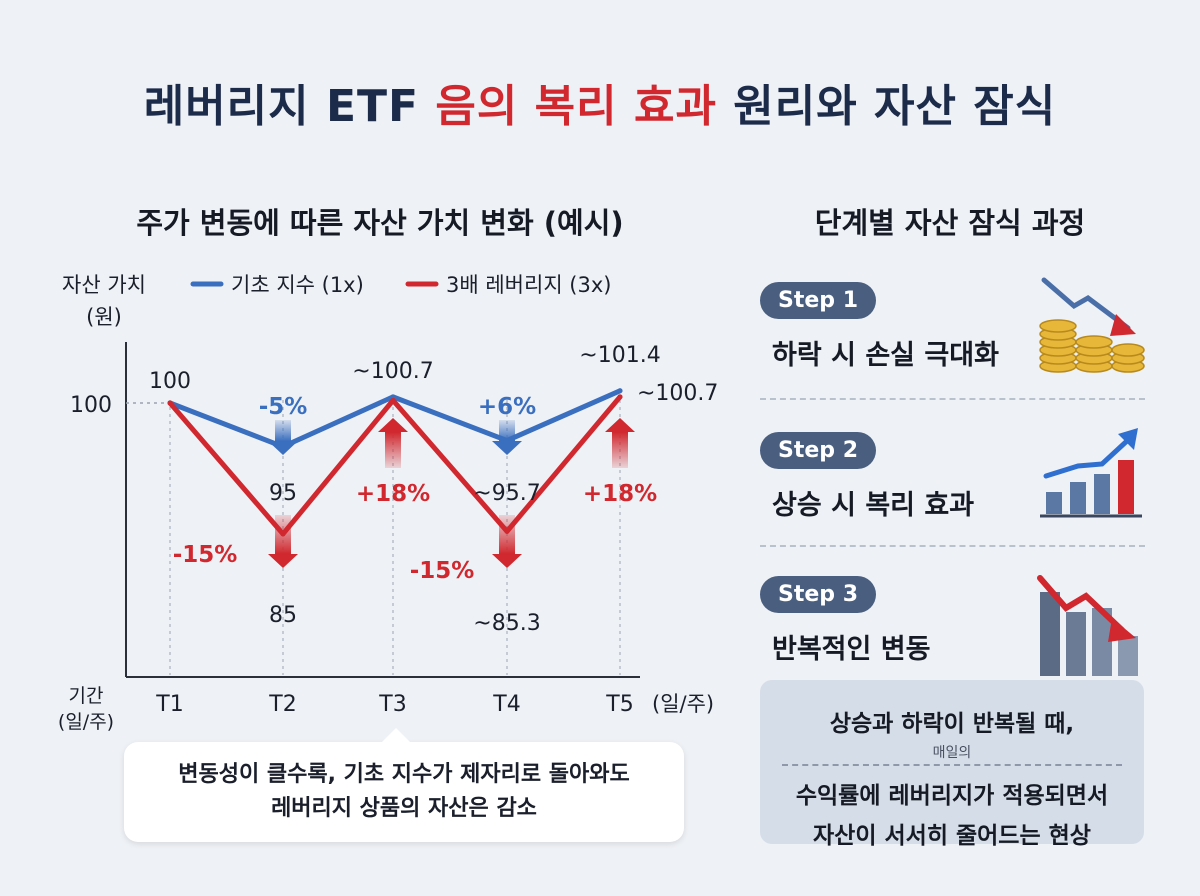  I want to click on change-label: +6%, so click(507, 407).